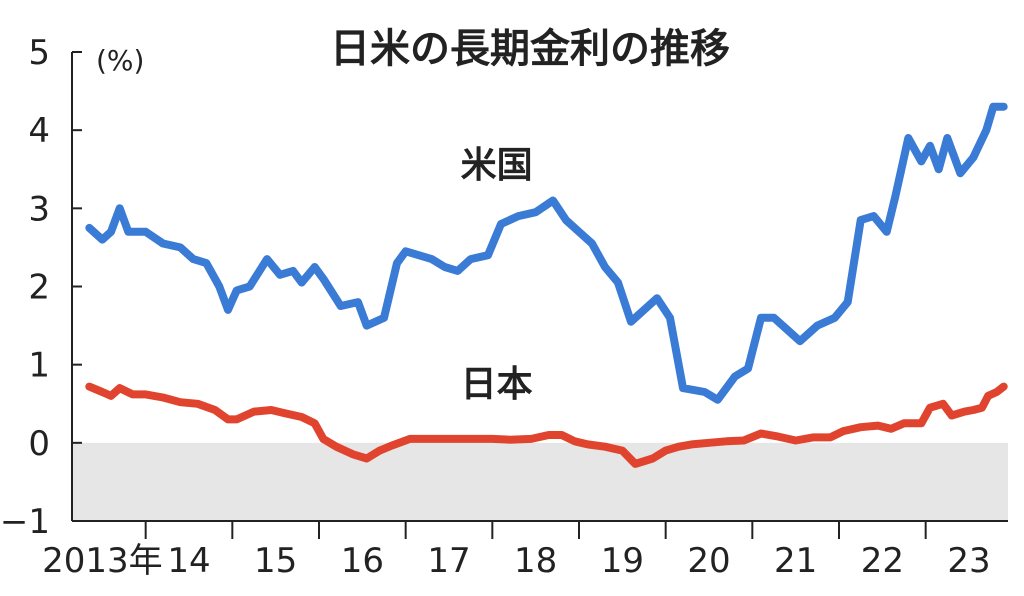 The image size is (1024, 596). Describe the element at coordinates (25, 287) in the screenshot. I see `y-tick-labels: 5 4 3 2 1 0 −1` at that location.